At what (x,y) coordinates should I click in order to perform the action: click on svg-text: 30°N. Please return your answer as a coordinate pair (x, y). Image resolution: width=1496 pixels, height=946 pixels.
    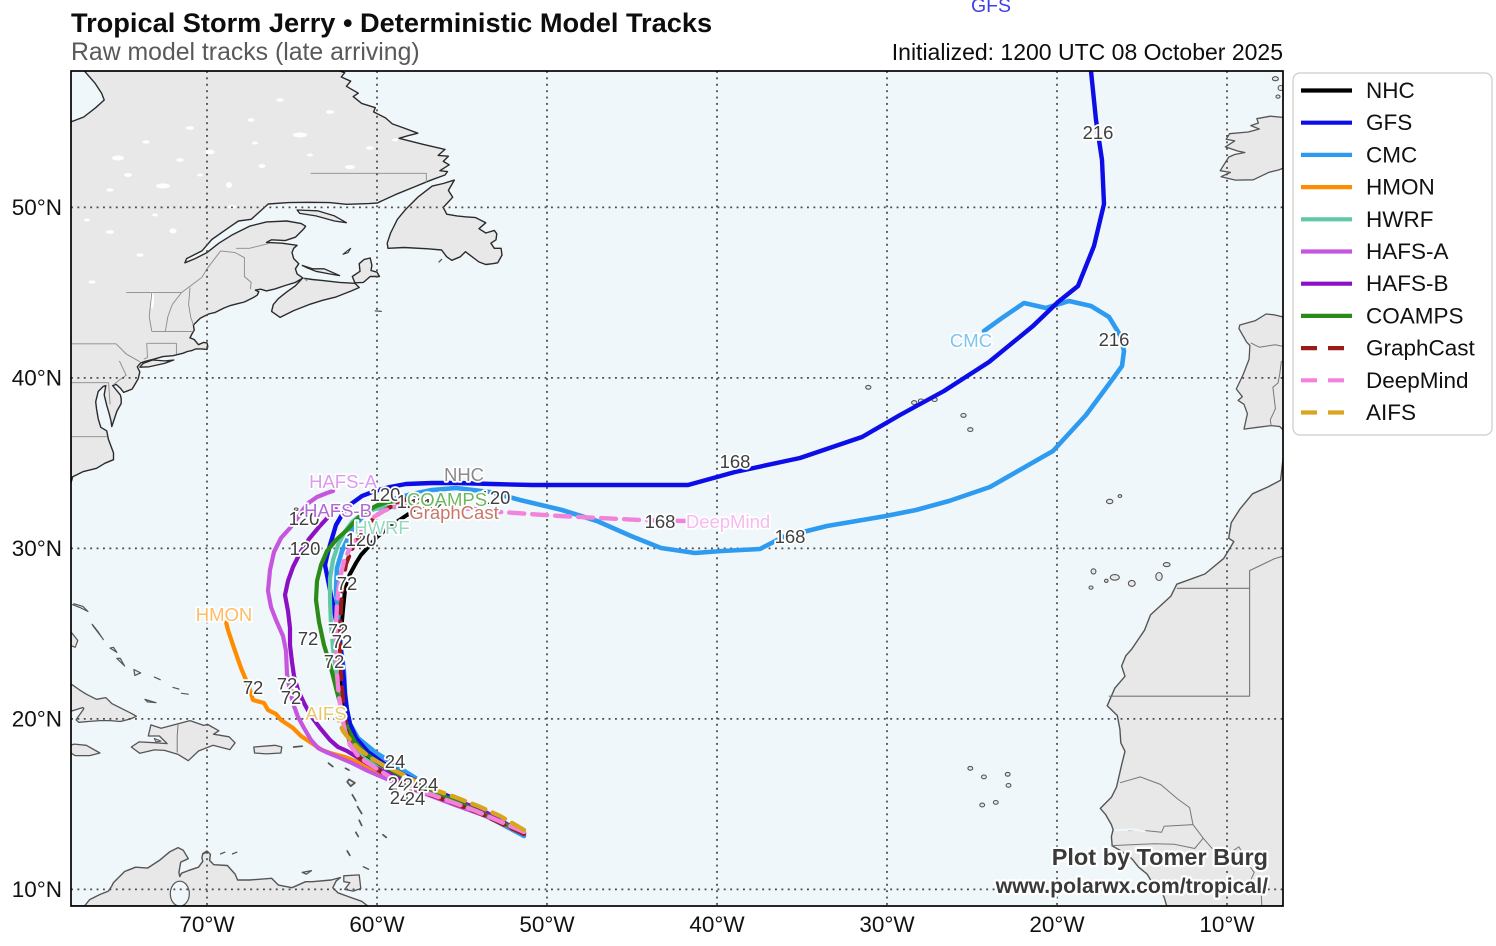
    Looking at the image, I should click on (37, 548).